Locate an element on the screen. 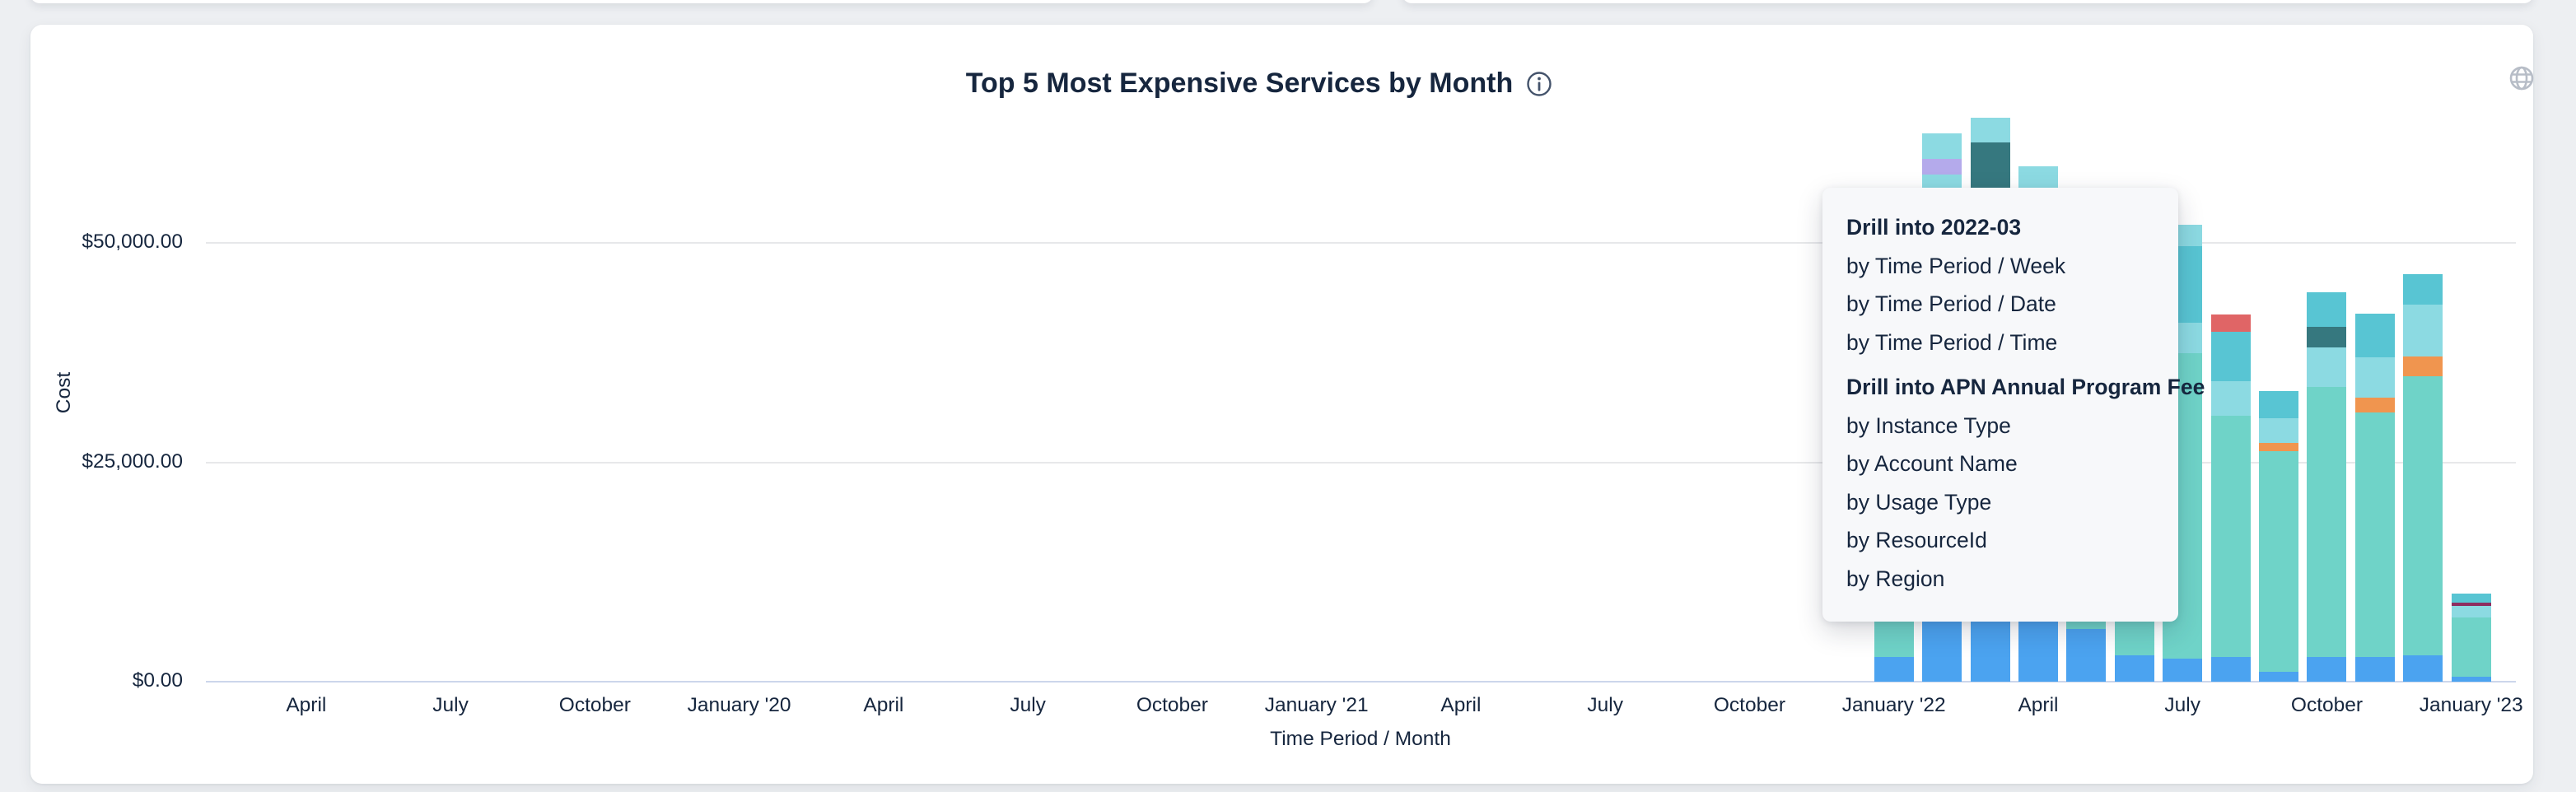 This screenshot has height=792, width=2576. bar-2022-09-segment-seafoam is located at coordinates (2279, 561).